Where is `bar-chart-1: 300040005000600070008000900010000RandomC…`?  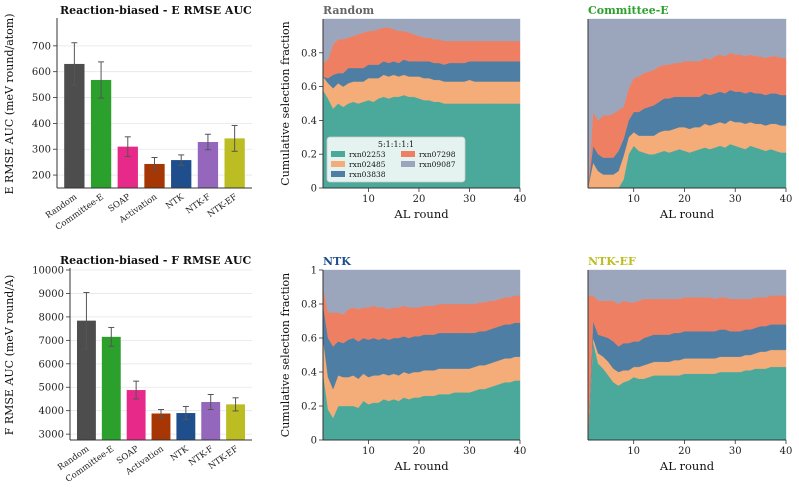
bar-chart-1: 300040005000600070008000900010000RandomC… is located at coordinates (127, 369).